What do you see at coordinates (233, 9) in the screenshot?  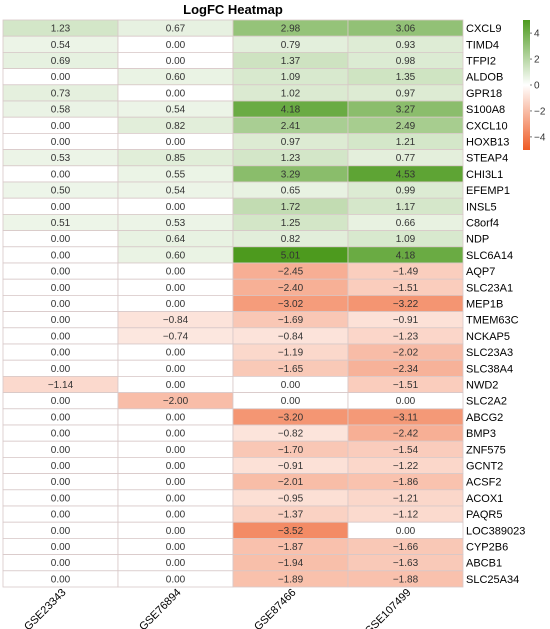 I see `chart-title: LogFC Heatmap` at bounding box center [233, 9].